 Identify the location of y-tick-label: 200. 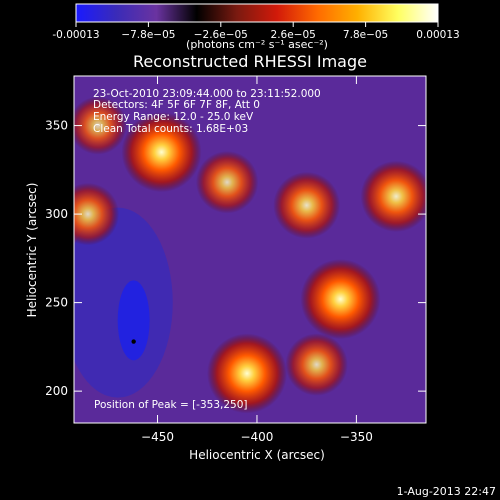
(56, 391).